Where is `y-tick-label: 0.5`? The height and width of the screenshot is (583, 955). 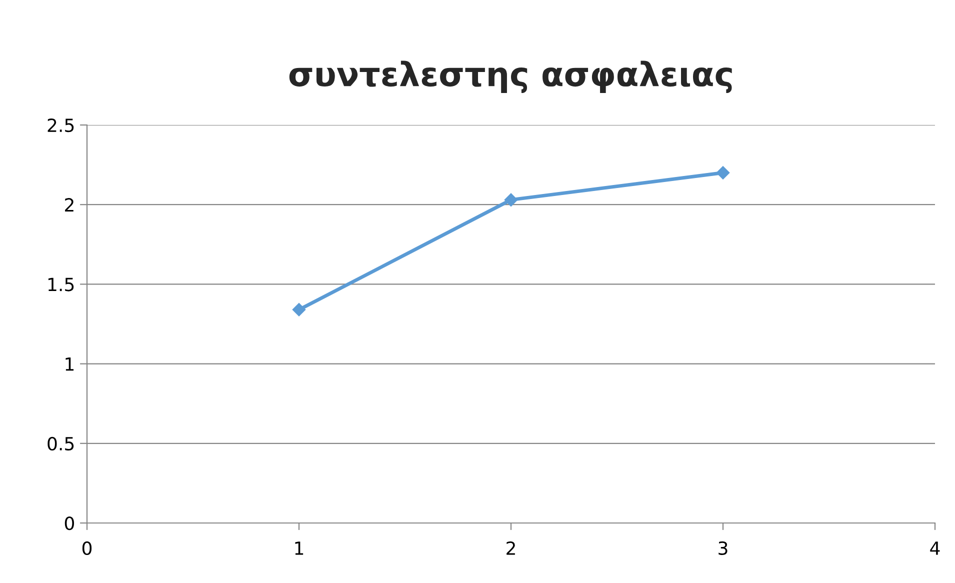
y-tick-label: 0.5 is located at coordinates (61, 443).